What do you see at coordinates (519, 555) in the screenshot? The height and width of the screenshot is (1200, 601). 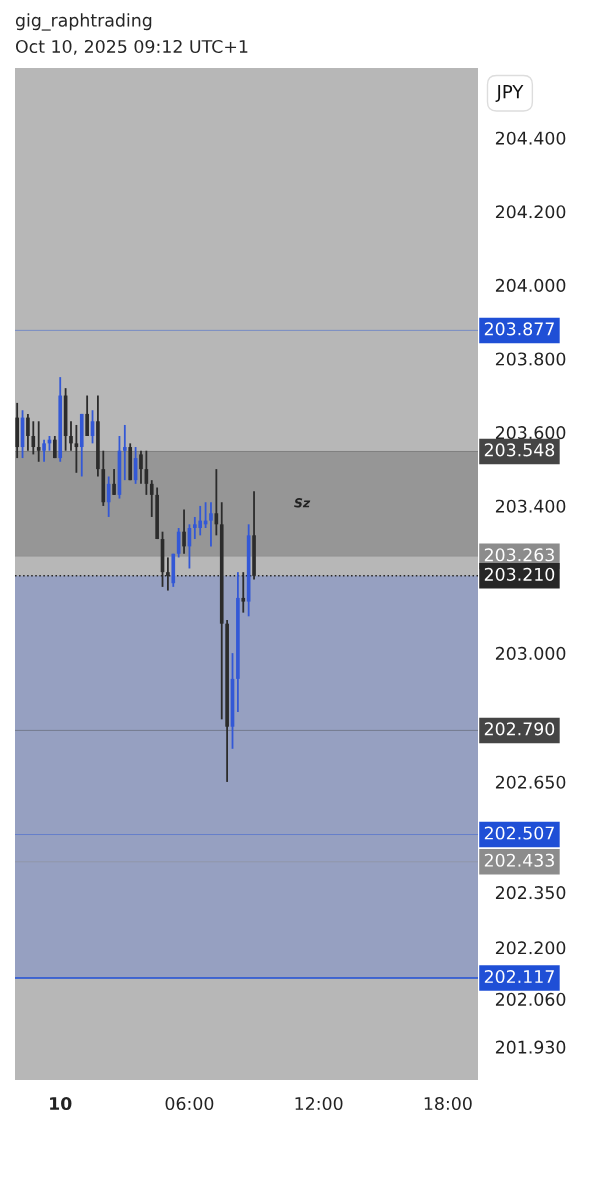 I see `ref-line-label: 203.263` at bounding box center [519, 555].